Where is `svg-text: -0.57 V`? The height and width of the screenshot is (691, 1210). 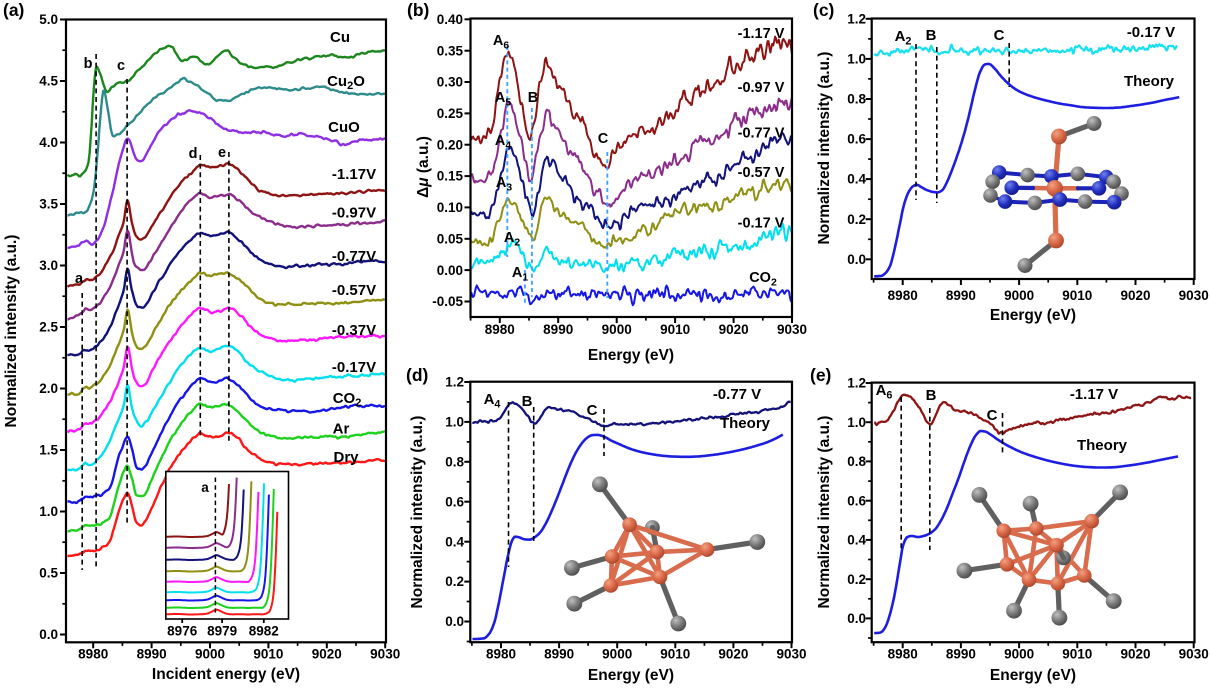
svg-text: -0.57 V is located at coordinates (761, 173).